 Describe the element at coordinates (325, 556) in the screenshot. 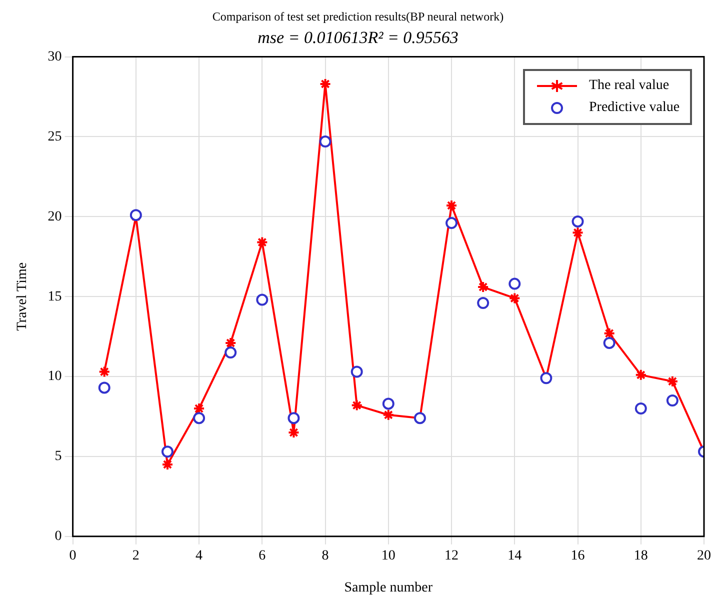

I see `x-tick-label: 8` at that location.